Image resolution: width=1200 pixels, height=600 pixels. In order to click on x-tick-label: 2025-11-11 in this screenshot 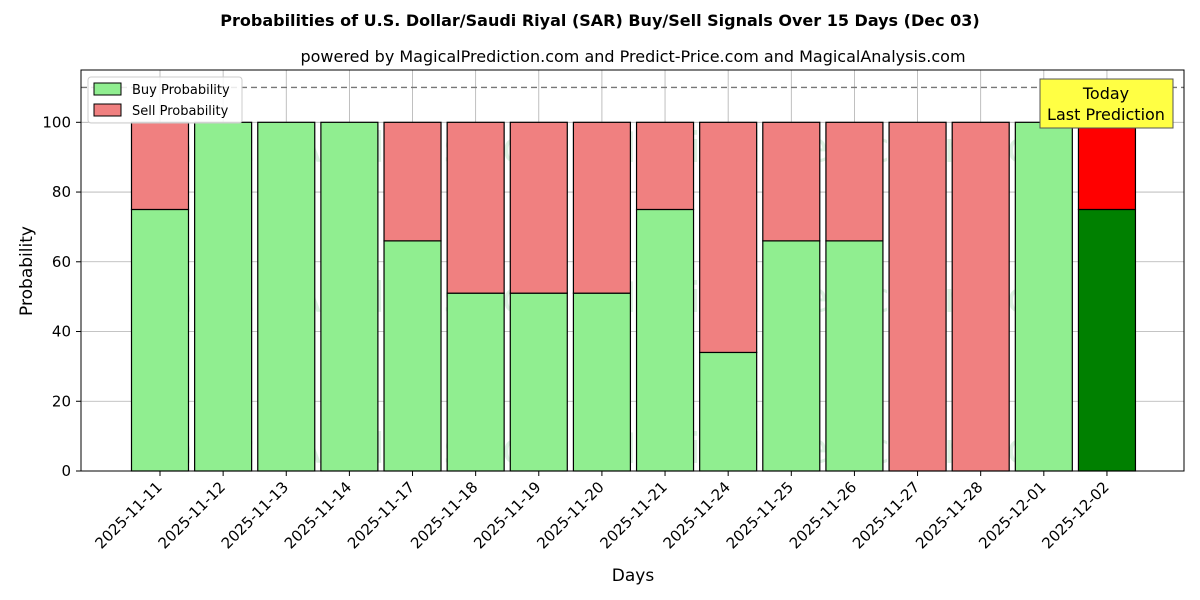, I will do `click(128, 515)`.